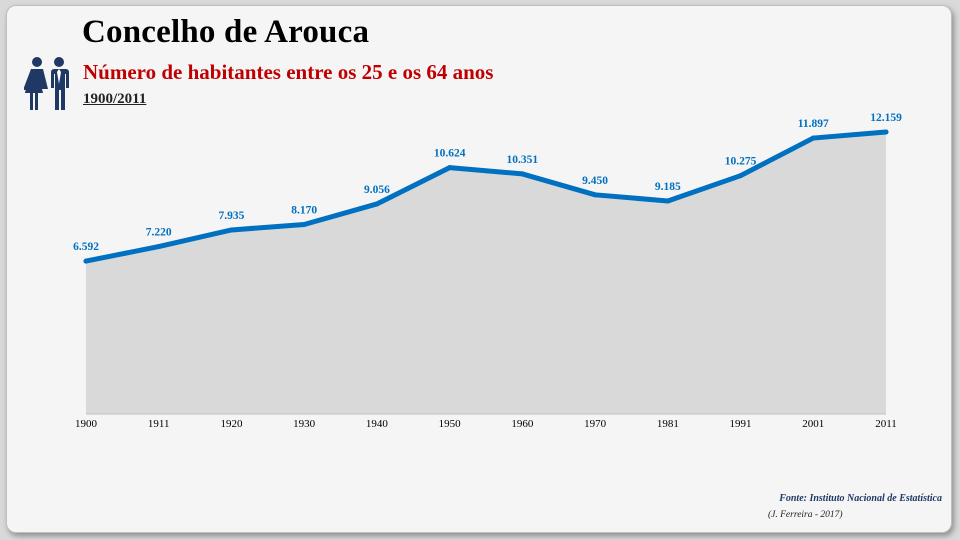 The image size is (960, 540). I want to click on x-tick-label: 1970, so click(595, 424).